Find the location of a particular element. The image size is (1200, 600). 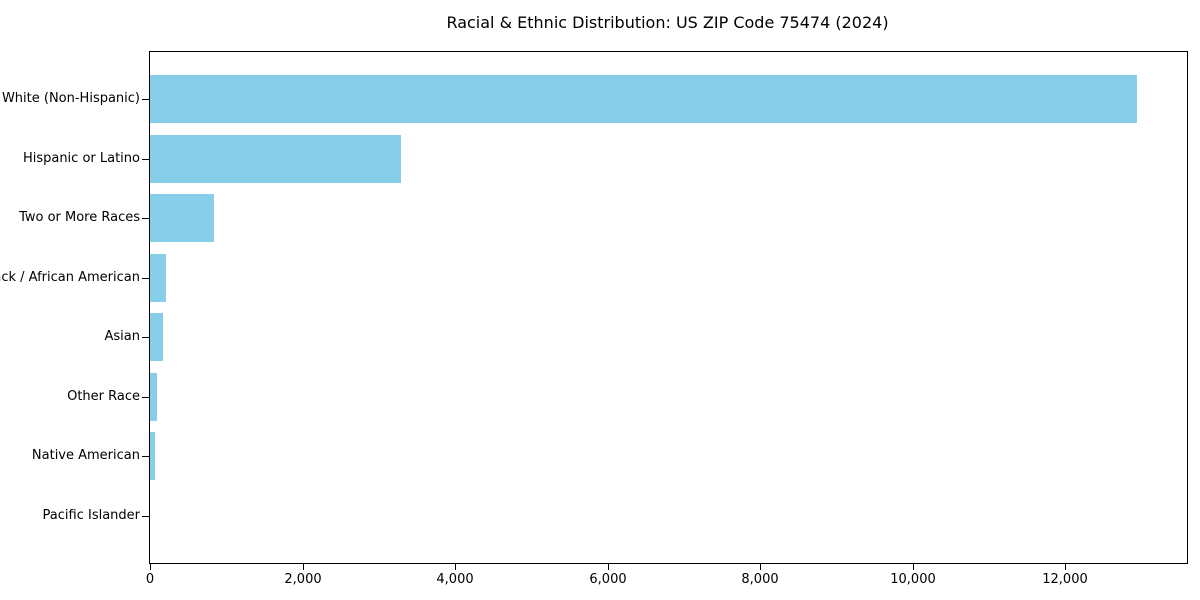

bar-black-african-american is located at coordinates (158, 278).